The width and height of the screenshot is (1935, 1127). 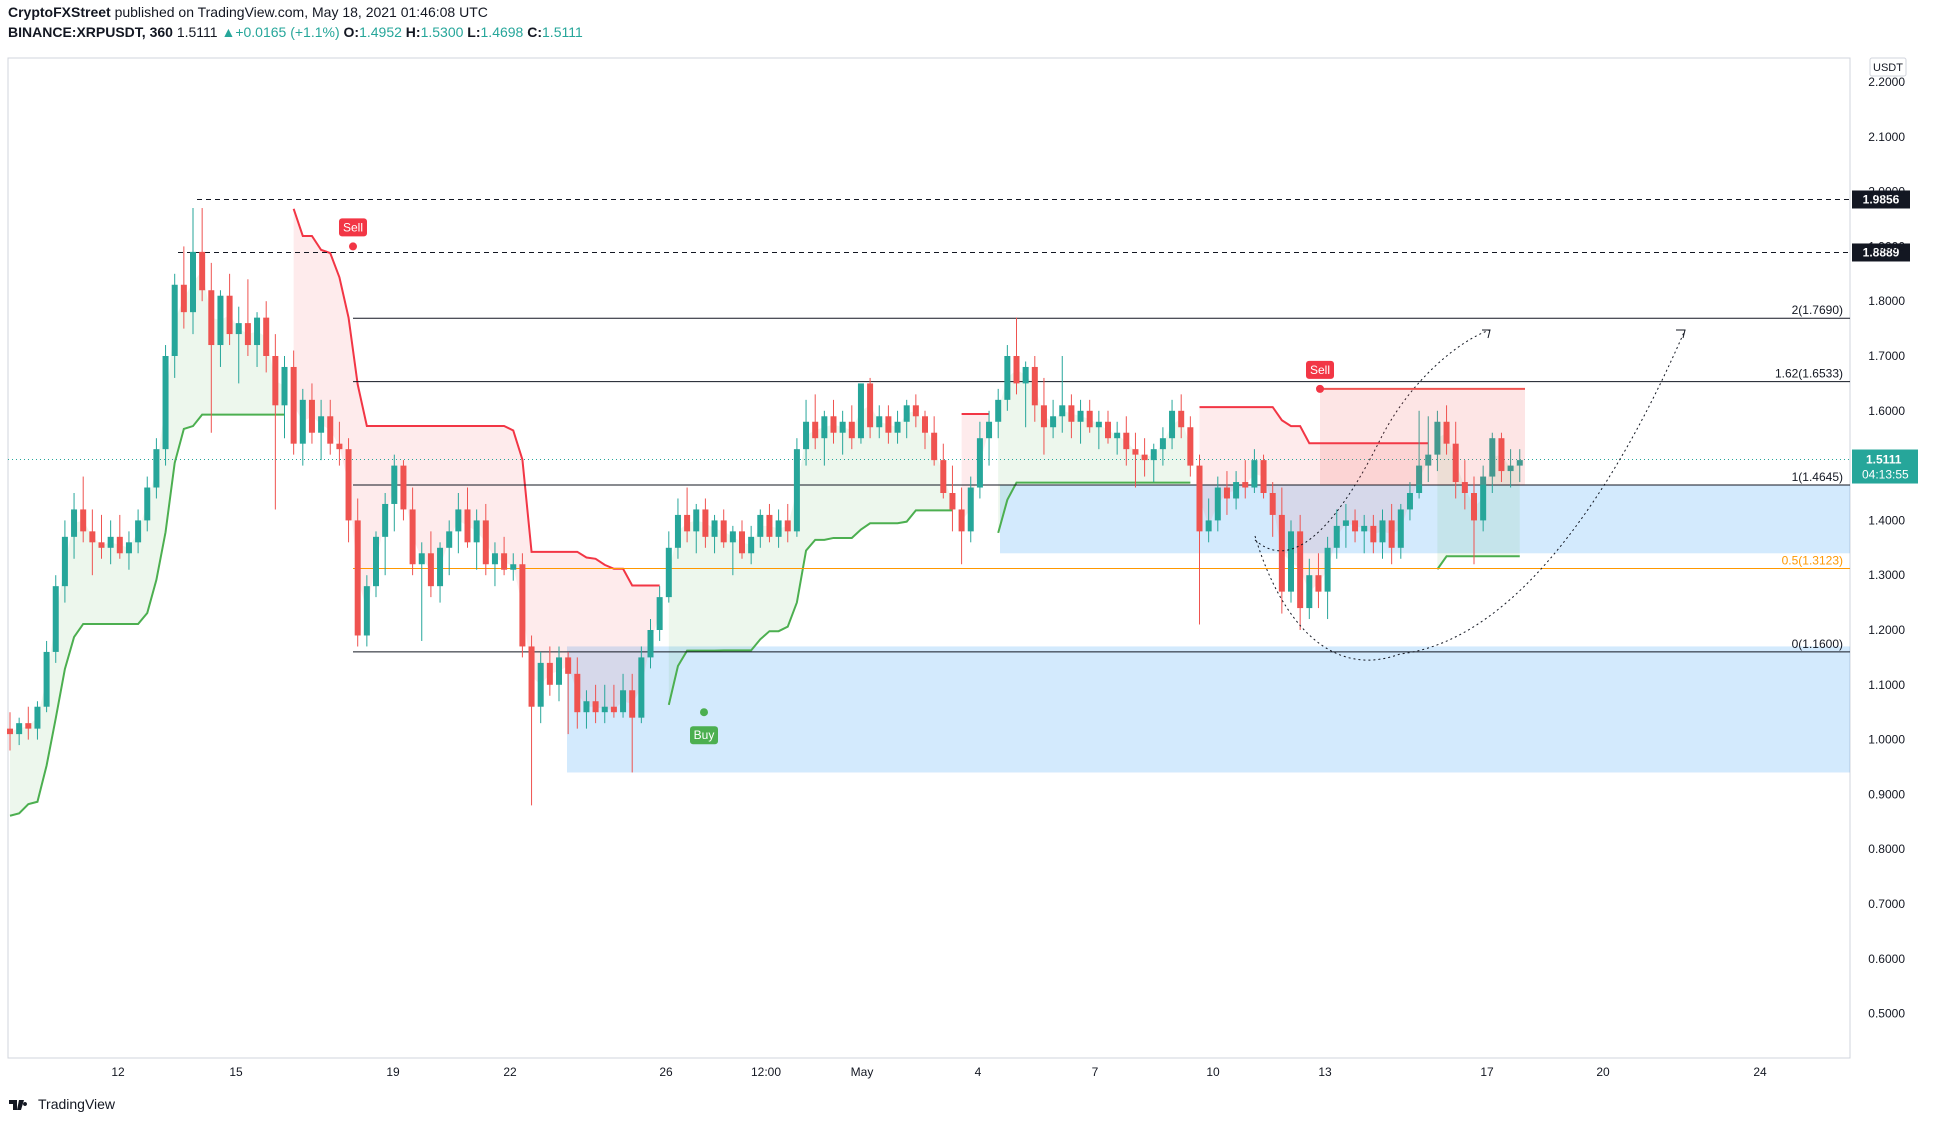 What do you see at coordinates (1320, 370) in the screenshot?
I see `sell-signal-label: Sell` at bounding box center [1320, 370].